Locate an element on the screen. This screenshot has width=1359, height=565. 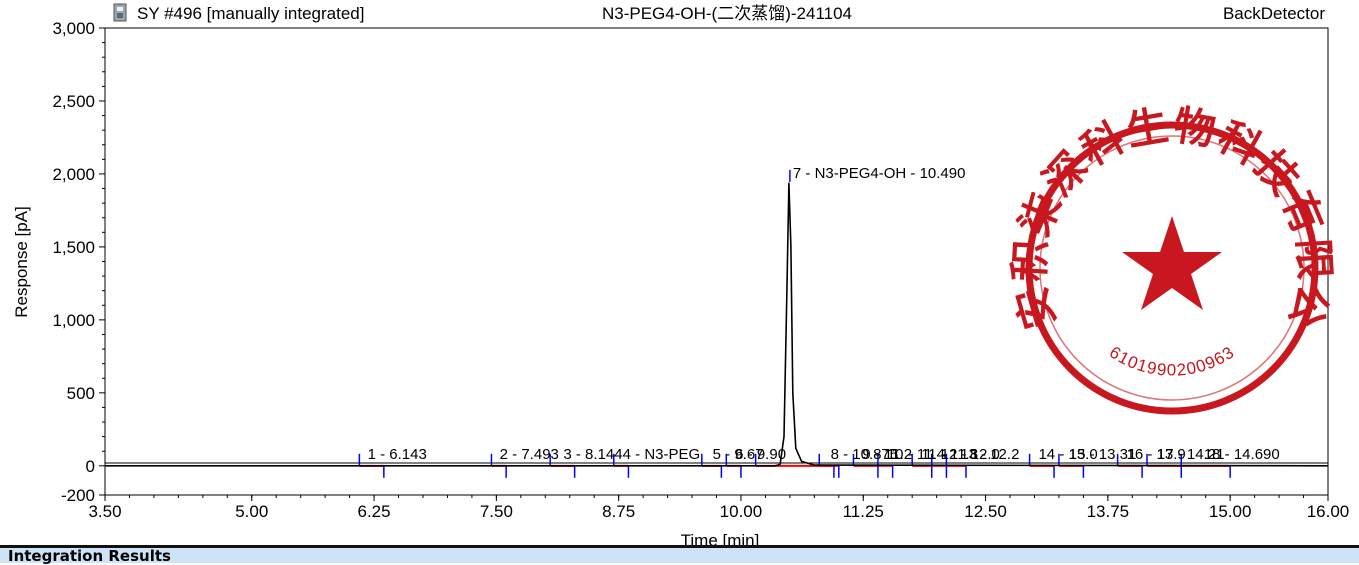
section-title: Integration Results is located at coordinates (89, 556).